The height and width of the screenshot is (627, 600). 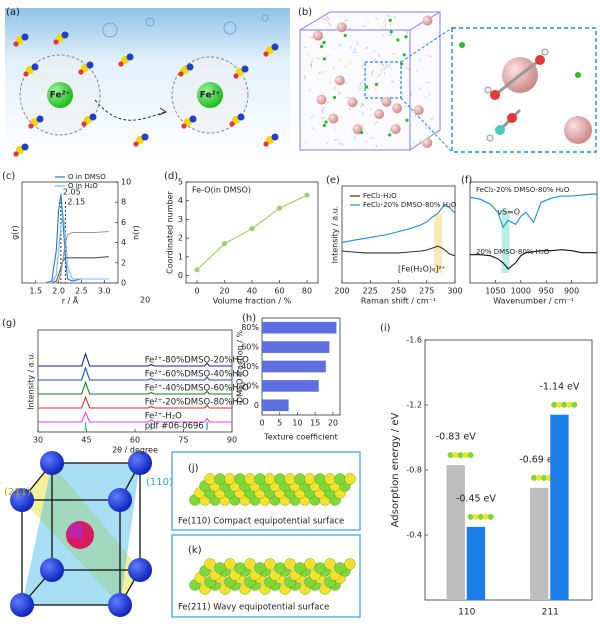 I want to click on x-tick-label: 75, so click(x=183, y=440).